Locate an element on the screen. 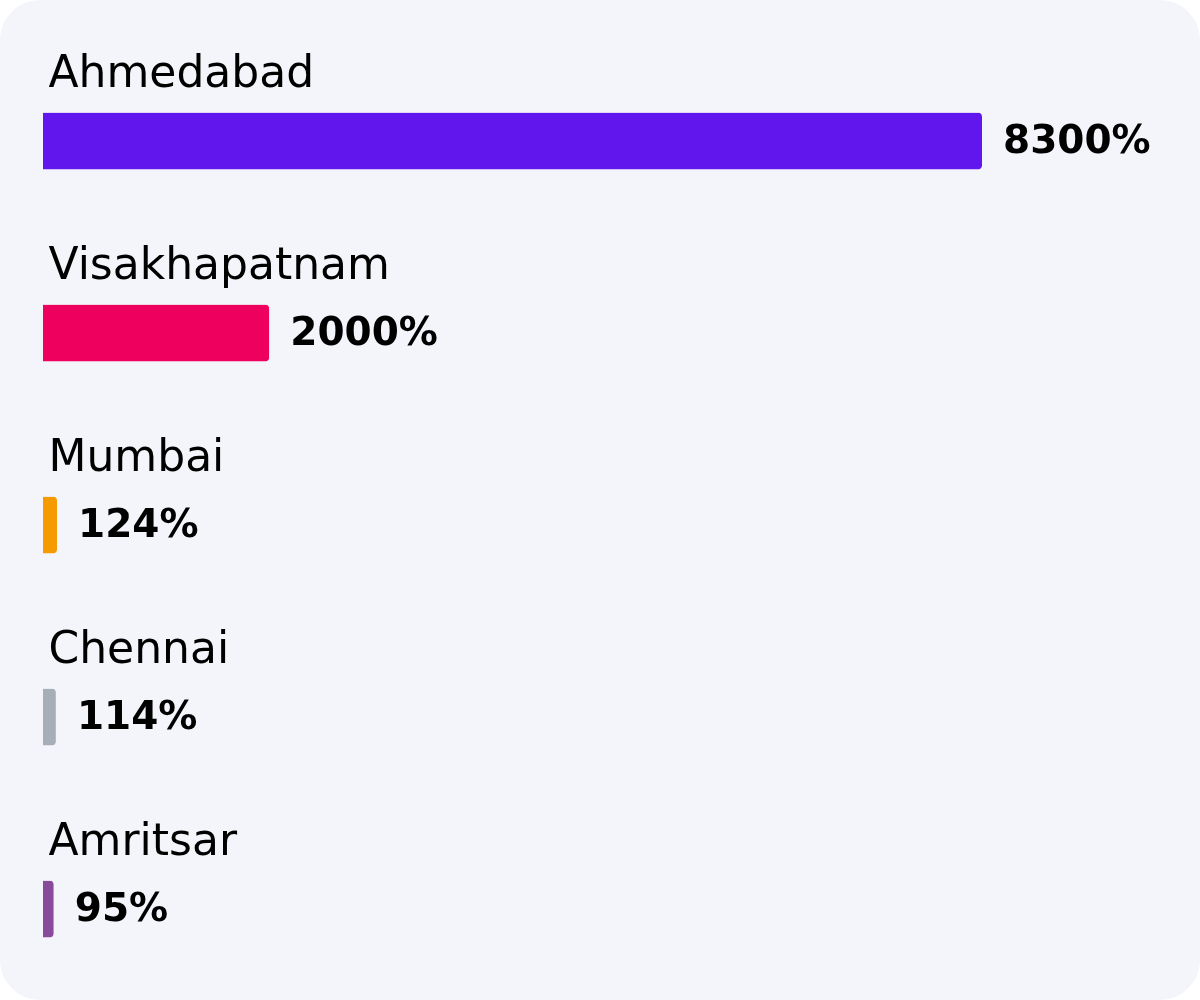 Image resolution: width=1200 pixels, height=1000 pixels. y-tick-label: Chennai is located at coordinates (139, 648).